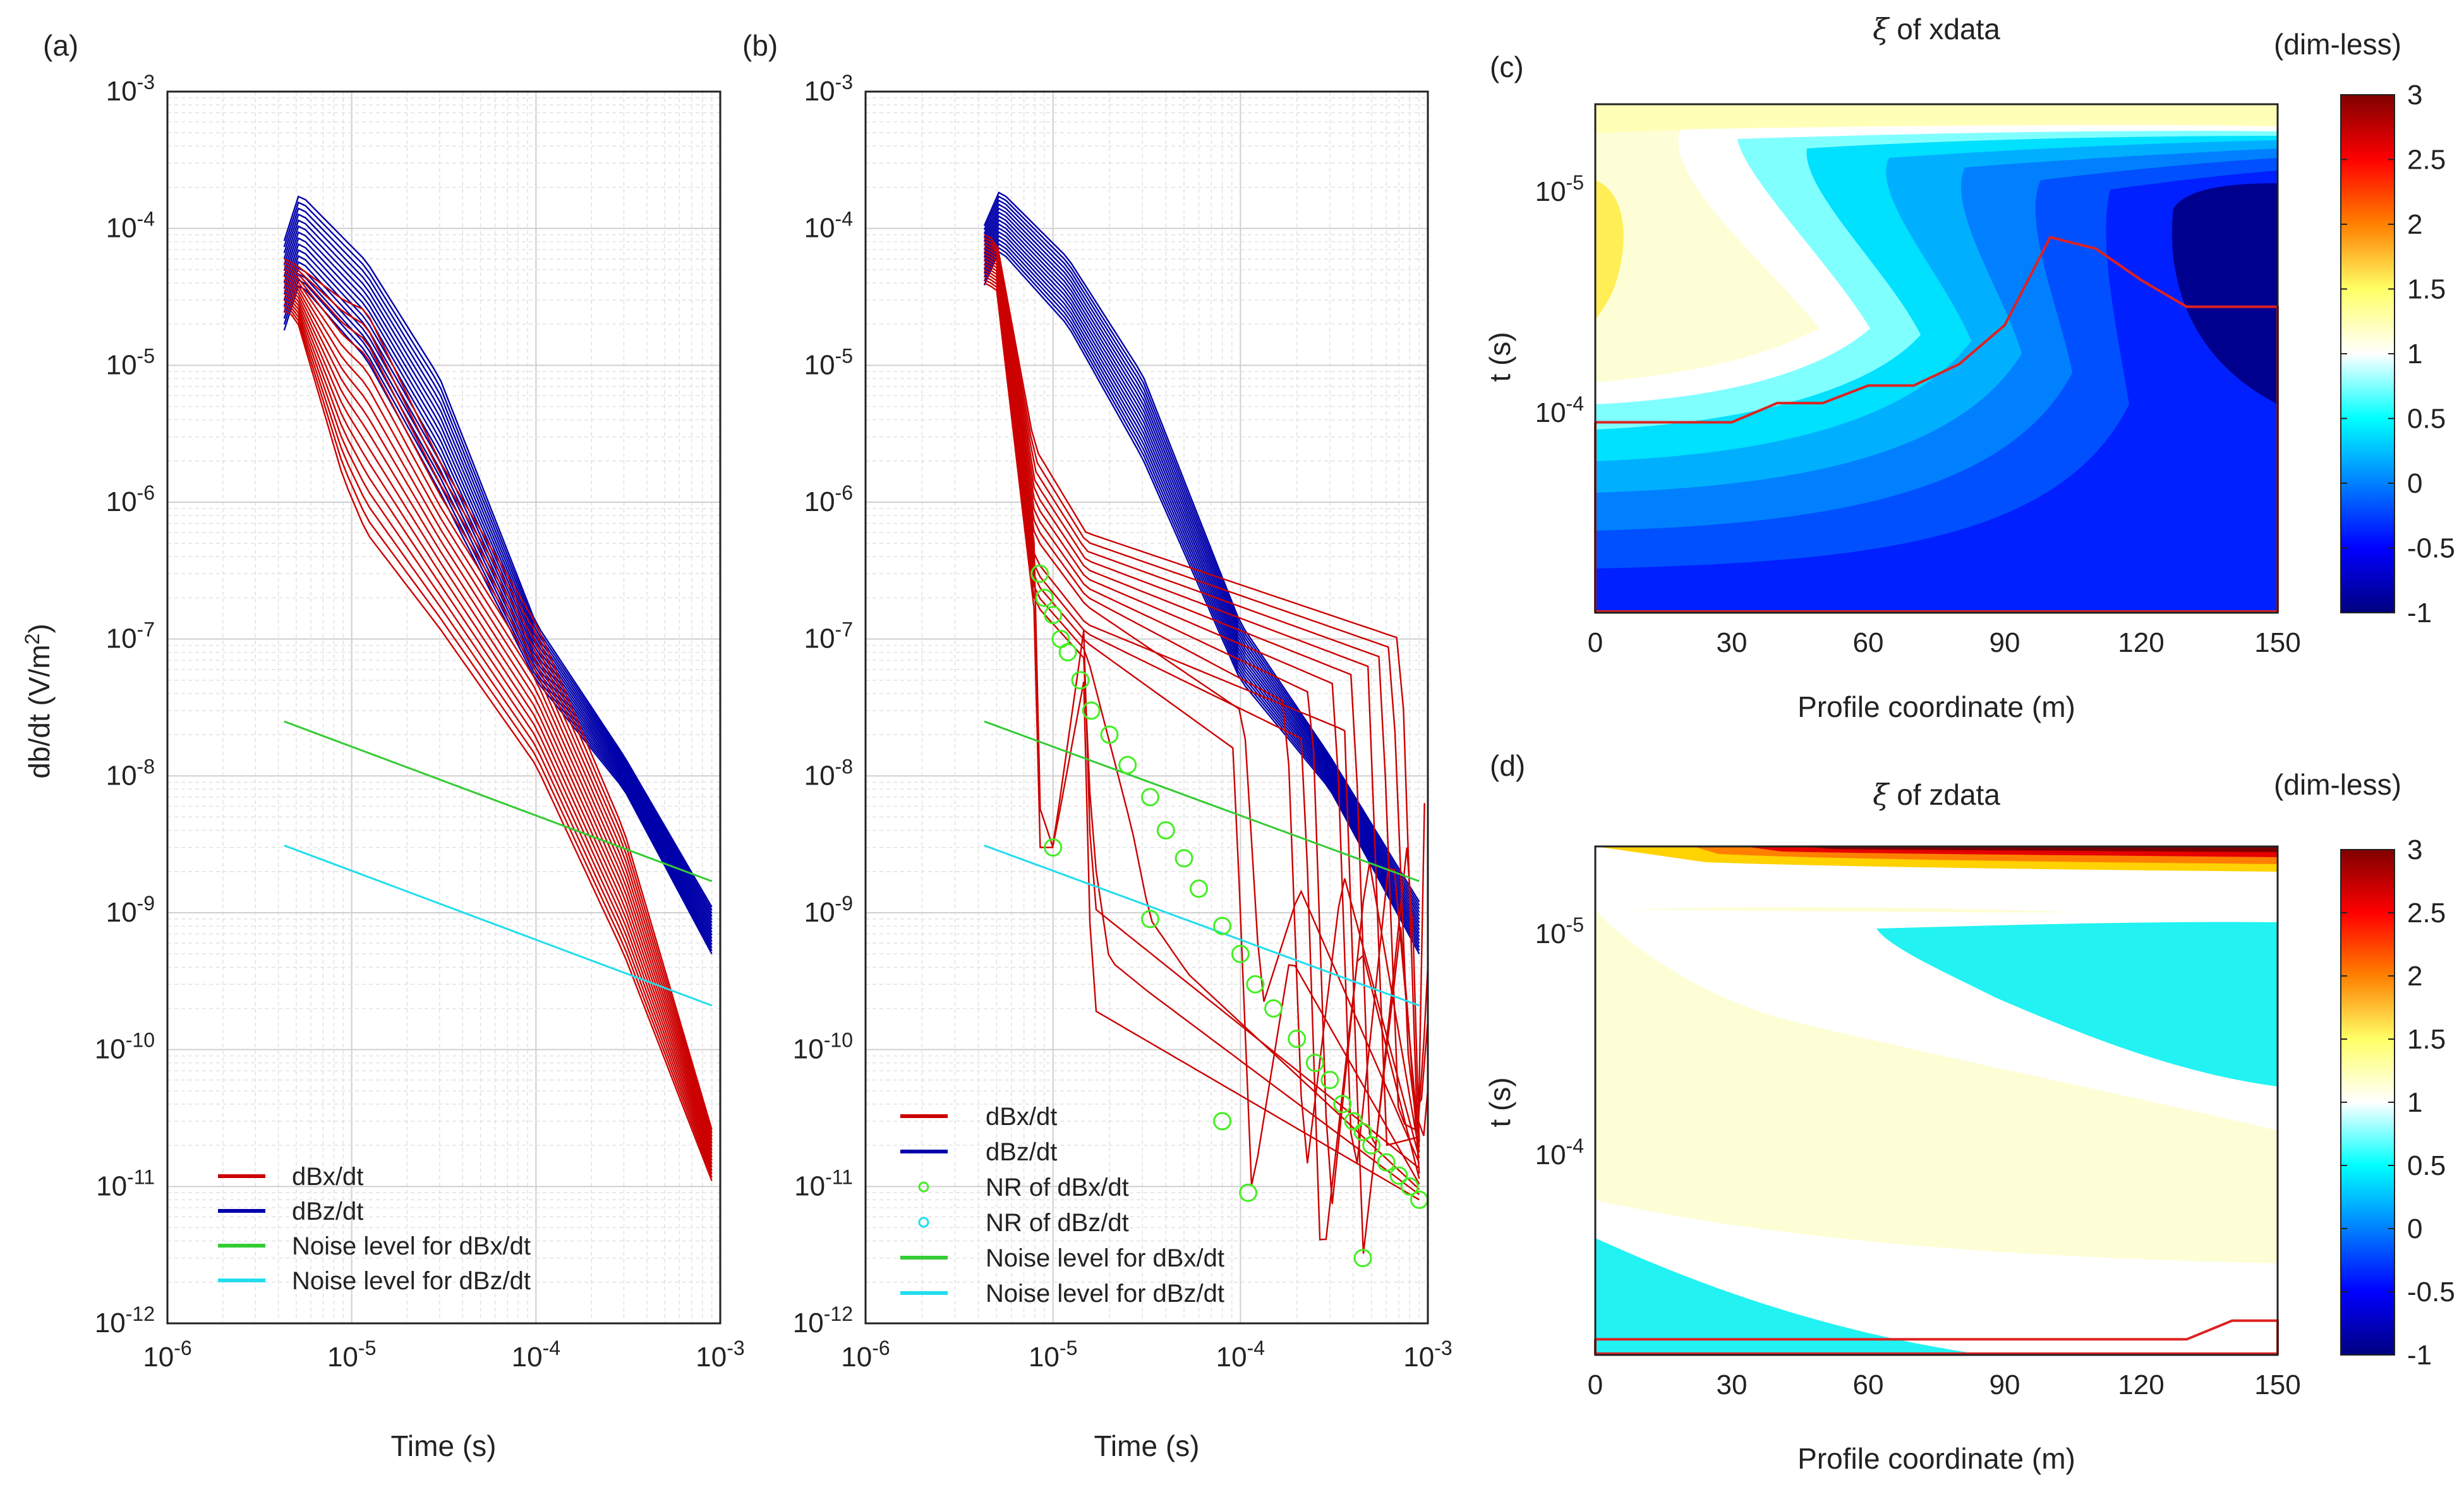  I want to click on panel-c-colorbar-tick-label: -0.5, so click(2431, 549).